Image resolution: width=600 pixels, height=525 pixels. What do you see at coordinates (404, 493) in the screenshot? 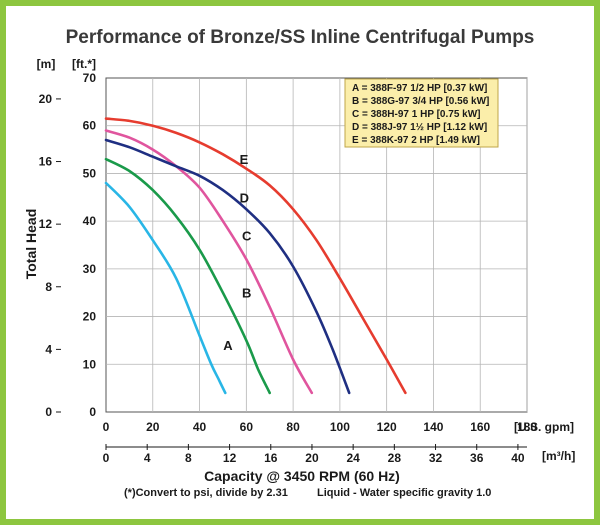
I see `footnote-liquid: Liquid - Water specific gravity 1.0` at bounding box center [404, 493].